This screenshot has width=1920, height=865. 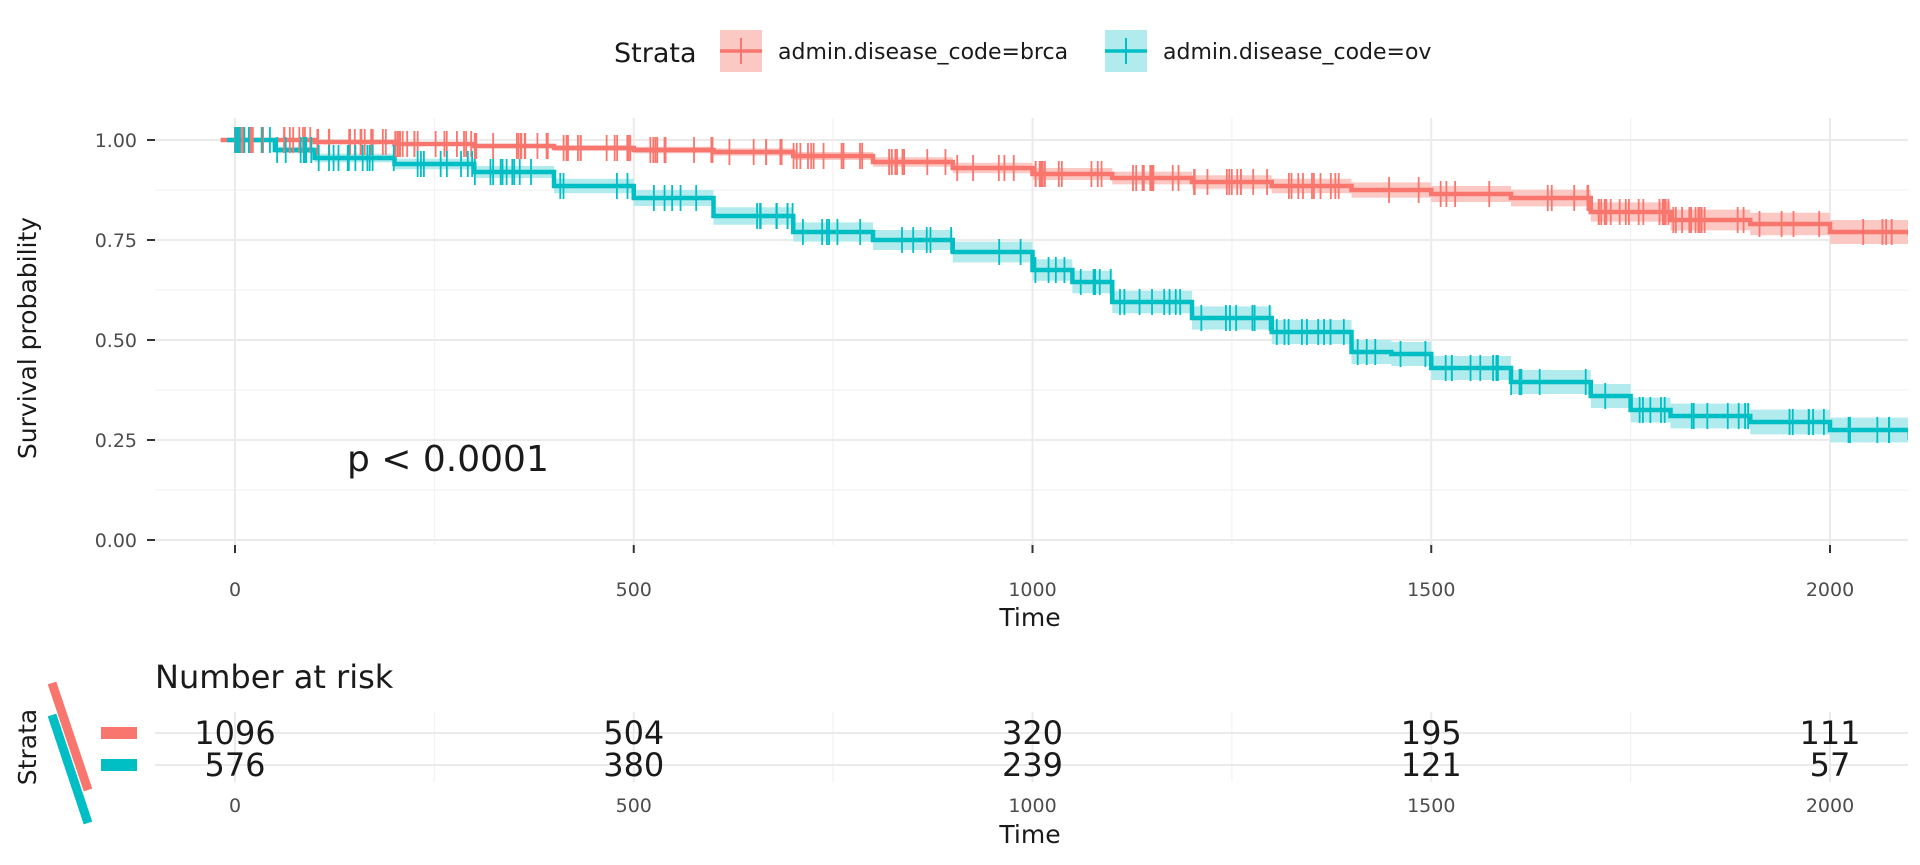 What do you see at coordinates (116, 341) in the screenshot?
I see `y-tick-label: 0.50` at bounding box center [116, 341].